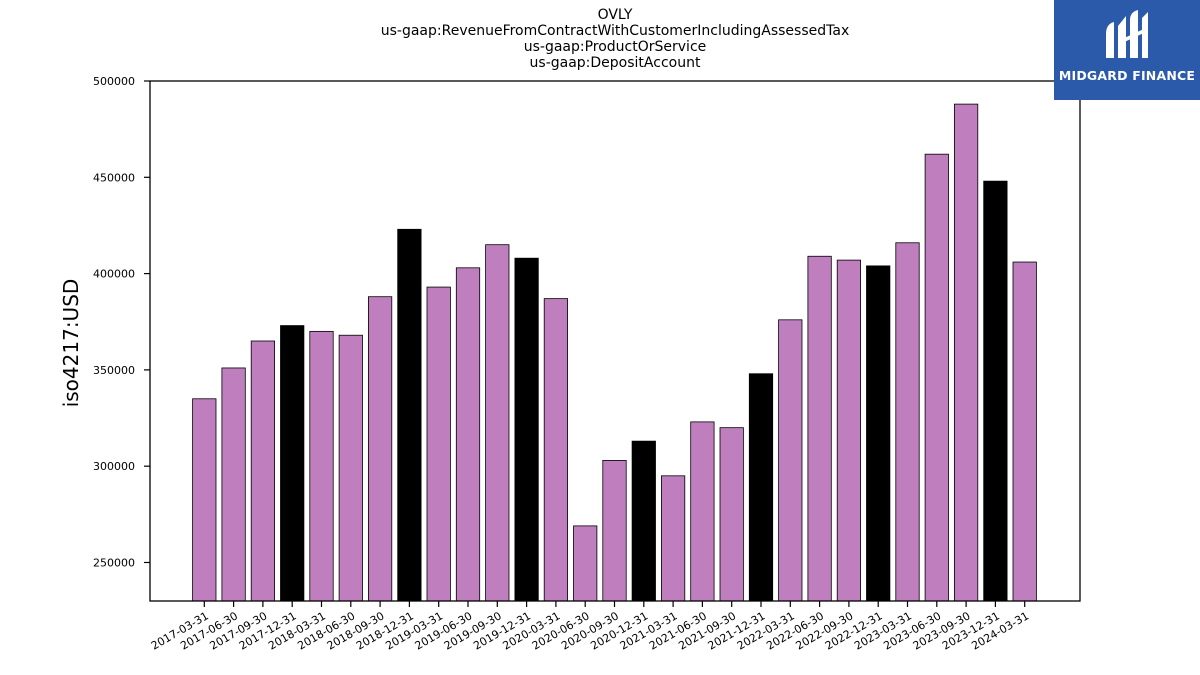 The image size is (1200, 675). What do you see at coordinates (114, 274) in the screenshot?
I see `y-tick-label: 400000` at bounding box center [114, 274].